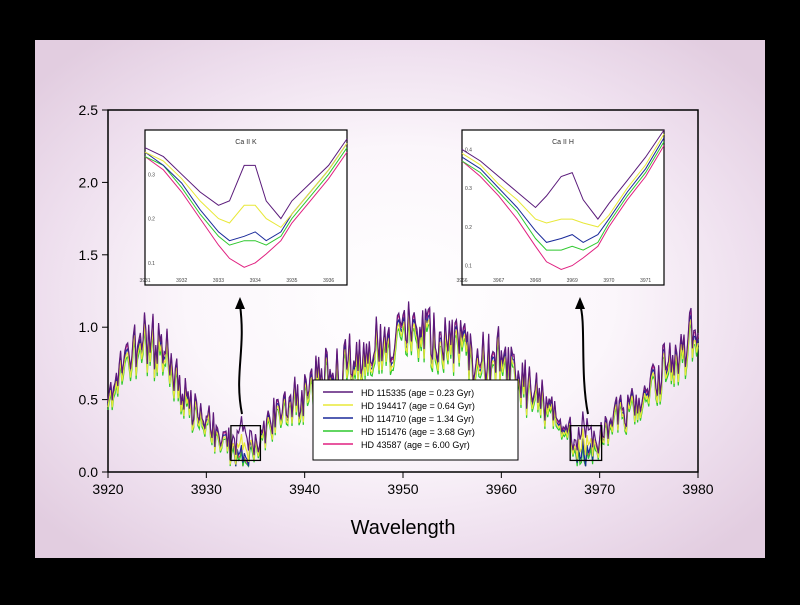 The image size is (800, 605). I want to click on legend-box, so click(415, 420).